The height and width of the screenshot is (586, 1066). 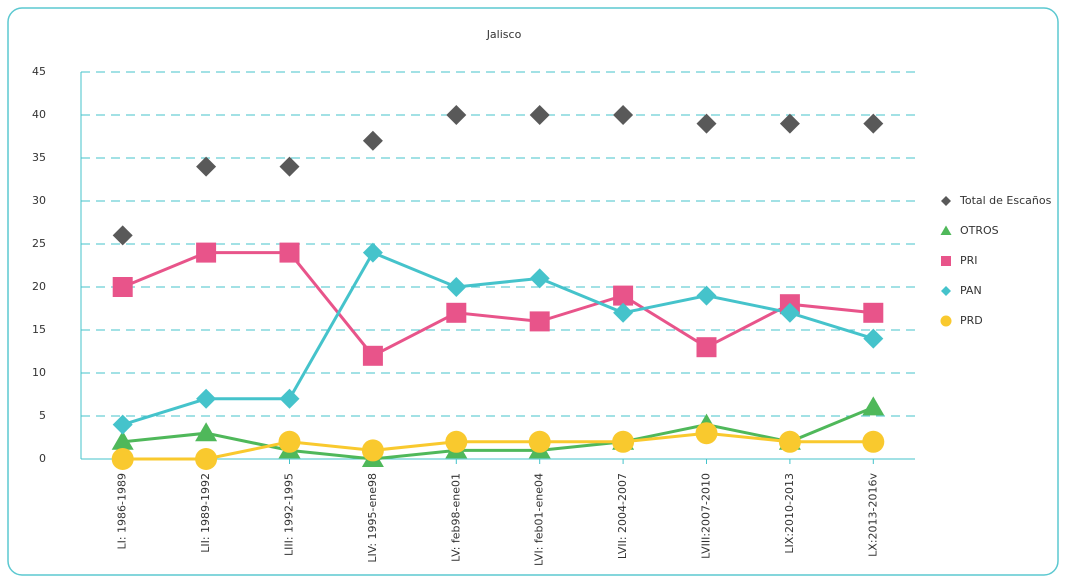 I want to click on legend-label: PRD, so click(x=971, y=320).